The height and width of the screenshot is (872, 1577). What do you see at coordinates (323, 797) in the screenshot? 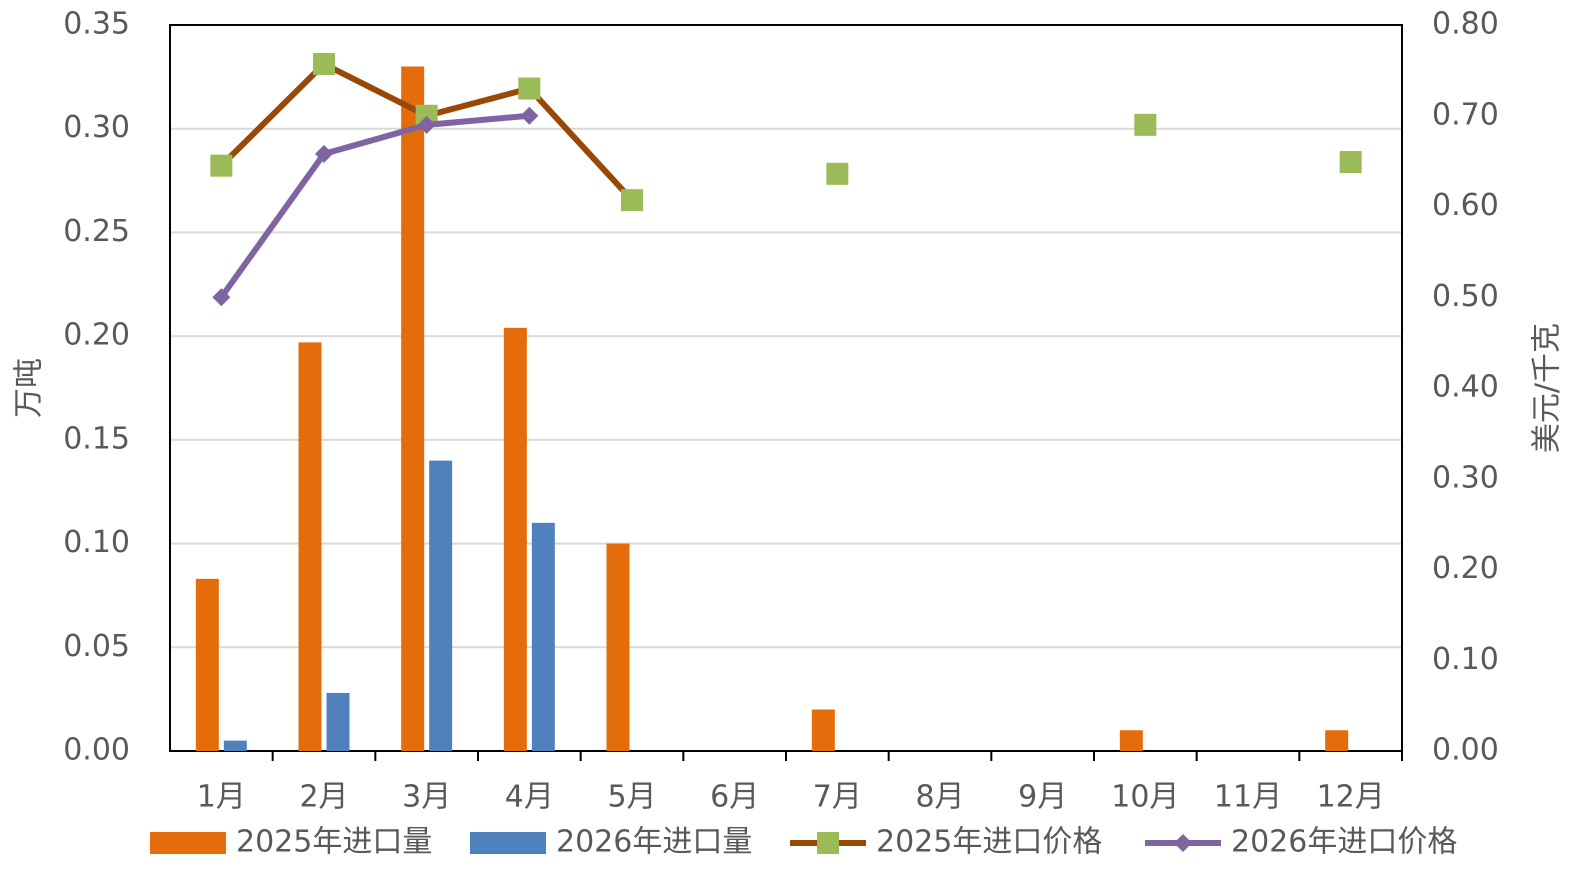
I see `x-tick-label: 2月` at bounding box center [323, 797].